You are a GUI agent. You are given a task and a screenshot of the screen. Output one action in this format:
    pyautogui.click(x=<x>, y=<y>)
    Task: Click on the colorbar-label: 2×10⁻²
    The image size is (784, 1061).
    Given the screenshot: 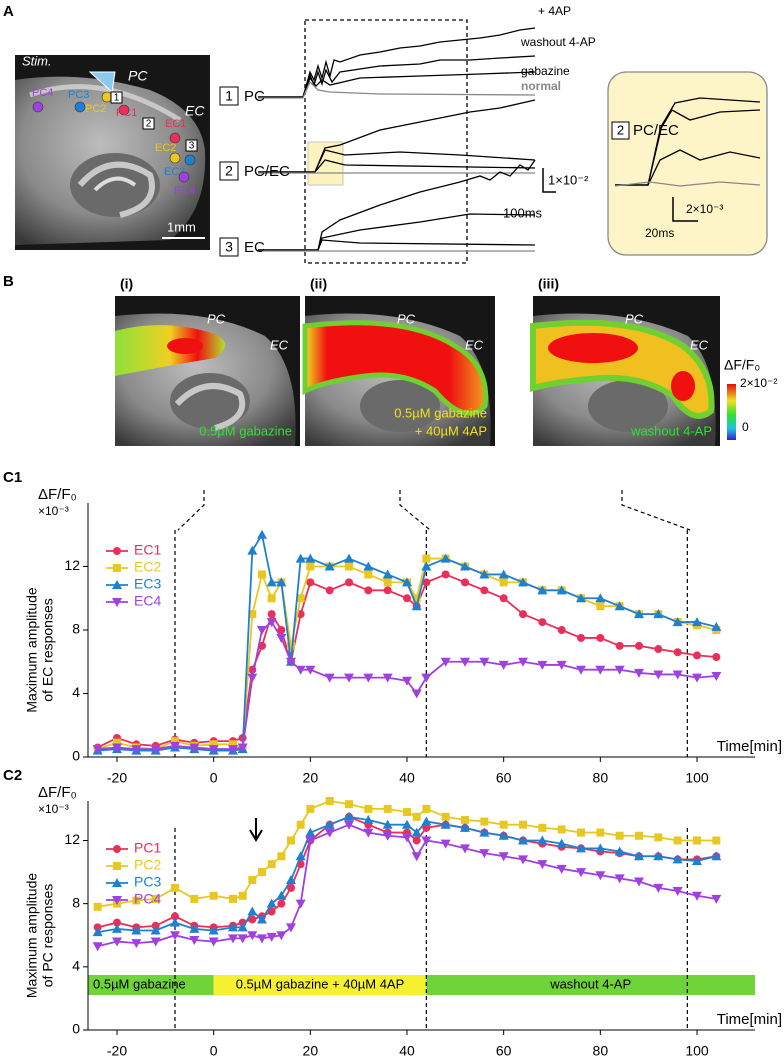 What is the action you would take?
    pyautogui.click(x=758, y=383)
    